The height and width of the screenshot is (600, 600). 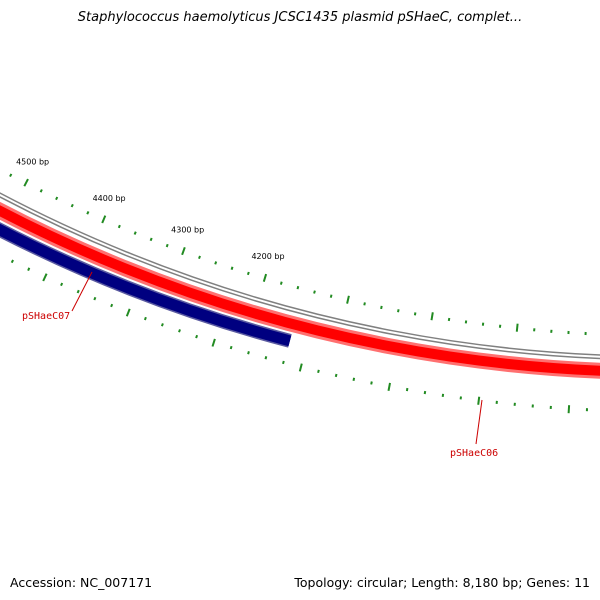 I want to click on gene-label-line-pSHaeC06, so click(x=479, y=422).